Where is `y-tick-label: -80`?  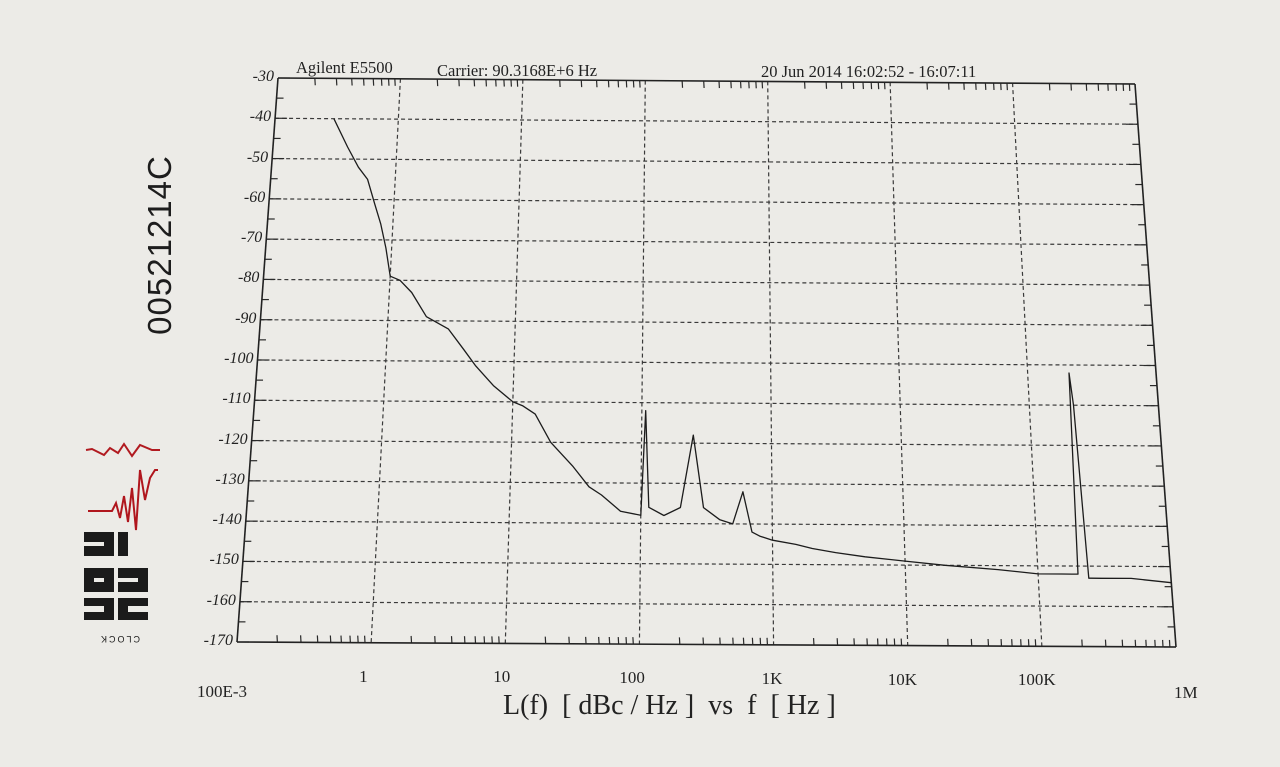
y-tick-label: -80 is located at coordinates (249, 278).